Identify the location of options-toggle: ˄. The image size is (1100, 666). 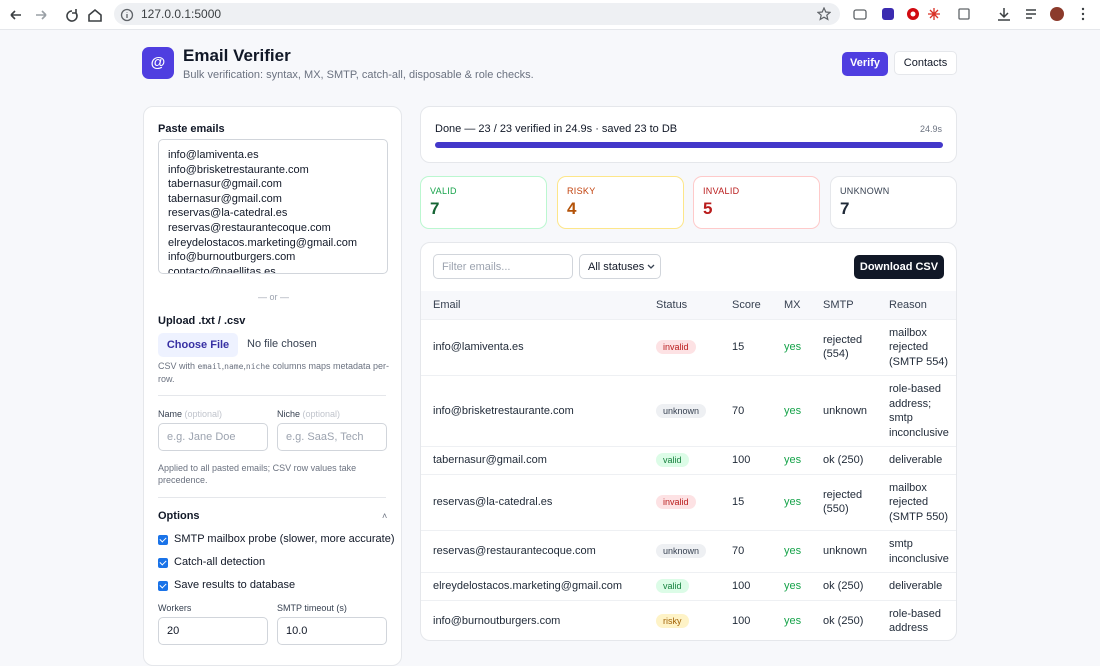
(385, 516).